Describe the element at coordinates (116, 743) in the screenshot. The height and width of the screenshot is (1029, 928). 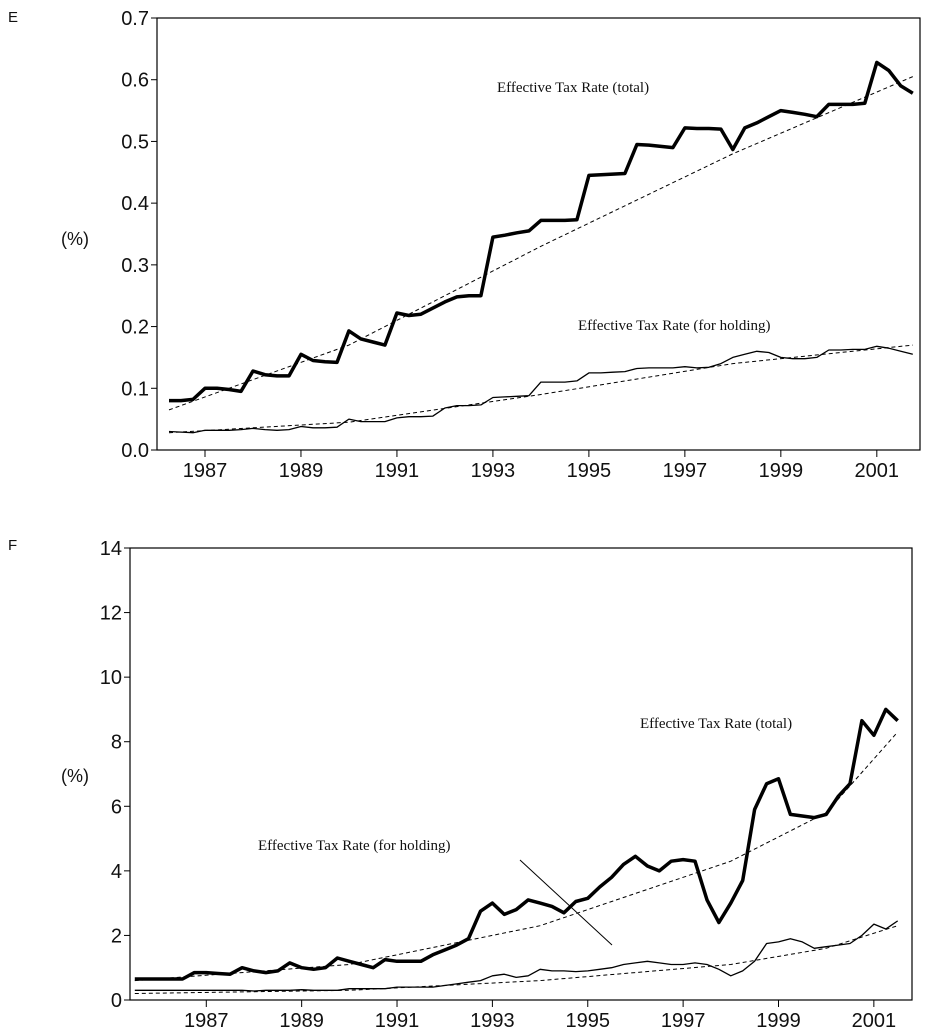
I see `y-tick-label: 8` at that location.